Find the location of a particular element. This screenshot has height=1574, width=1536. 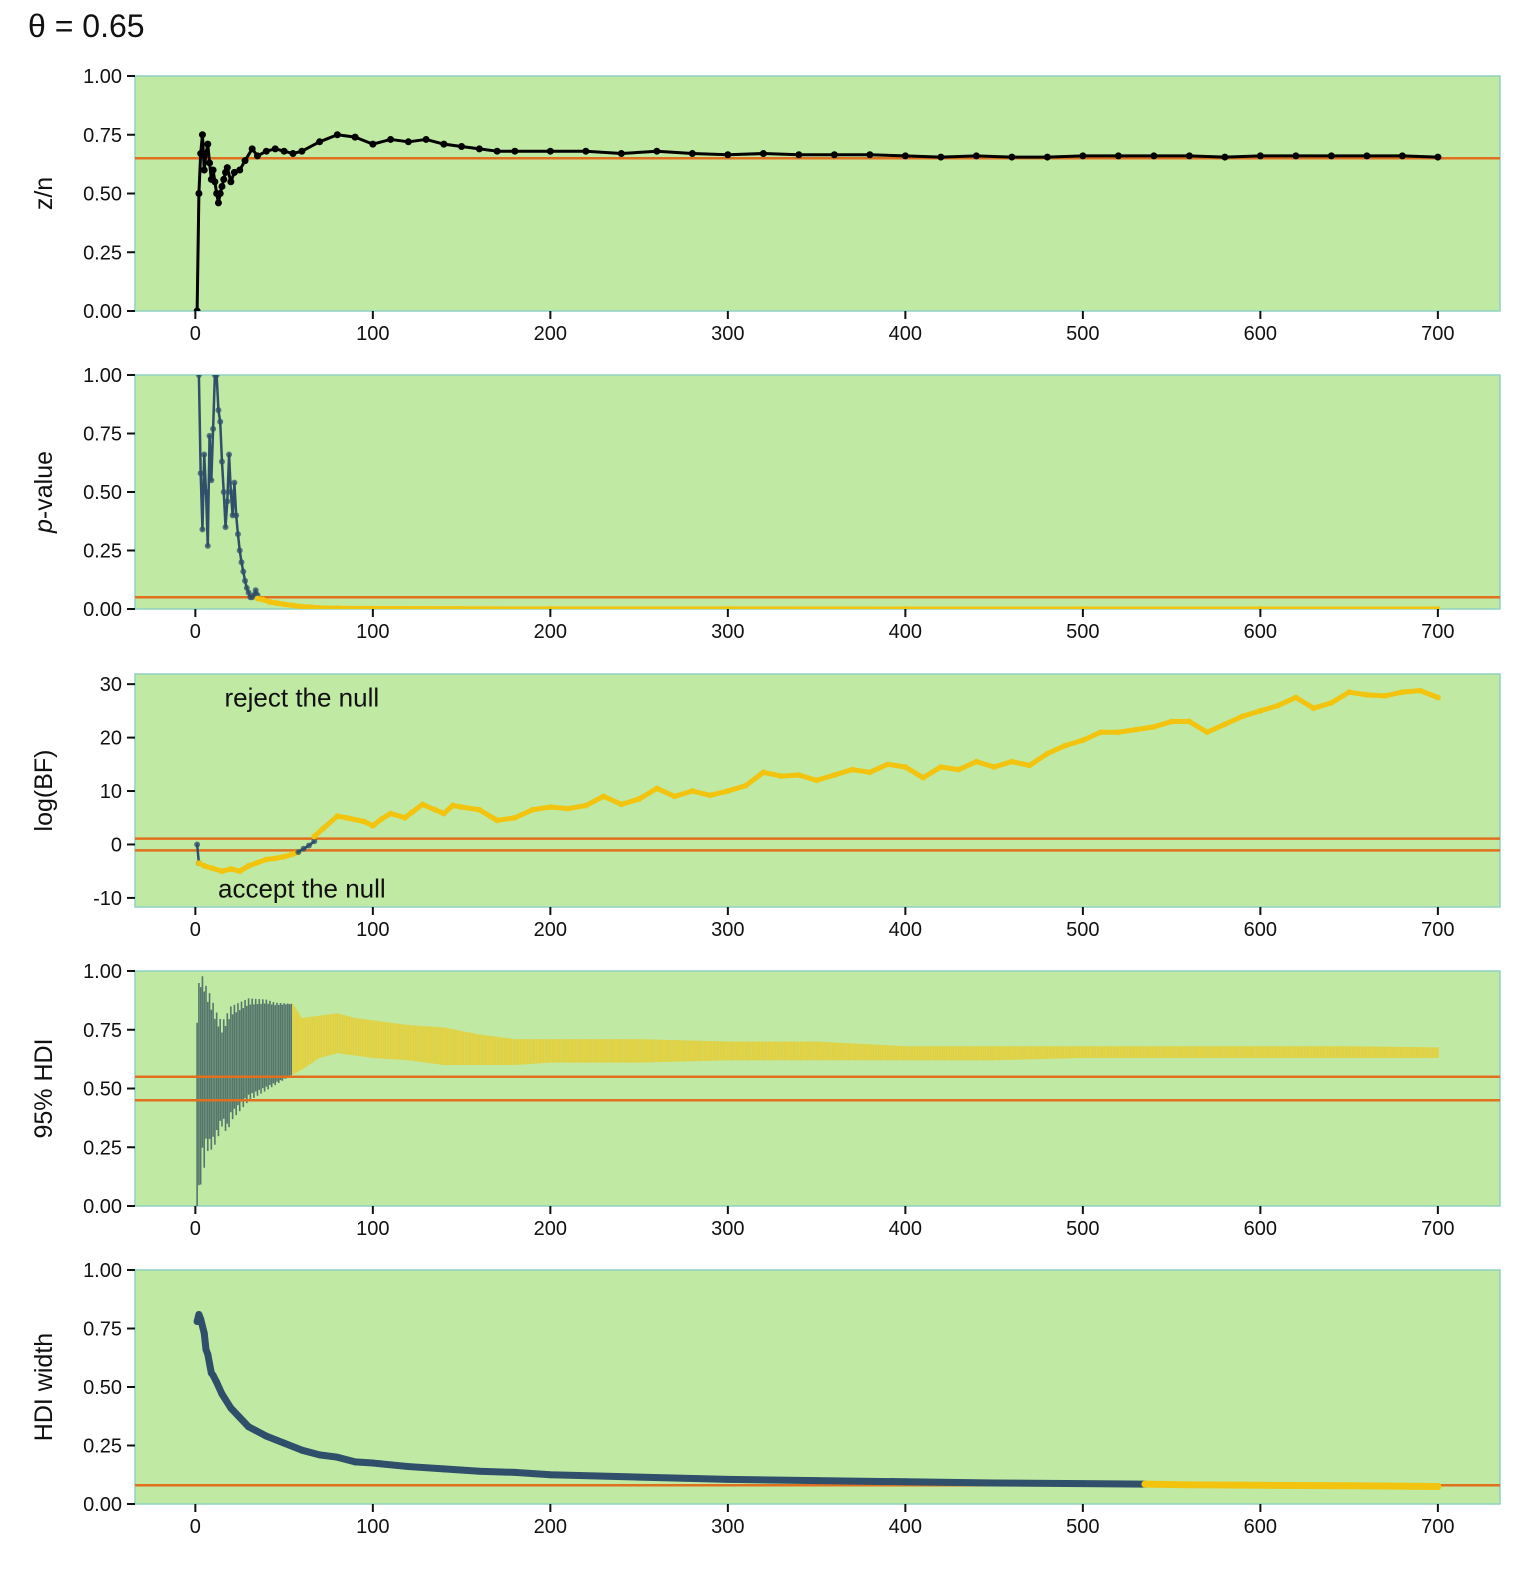

series-line is located at coordinates (306, 847).